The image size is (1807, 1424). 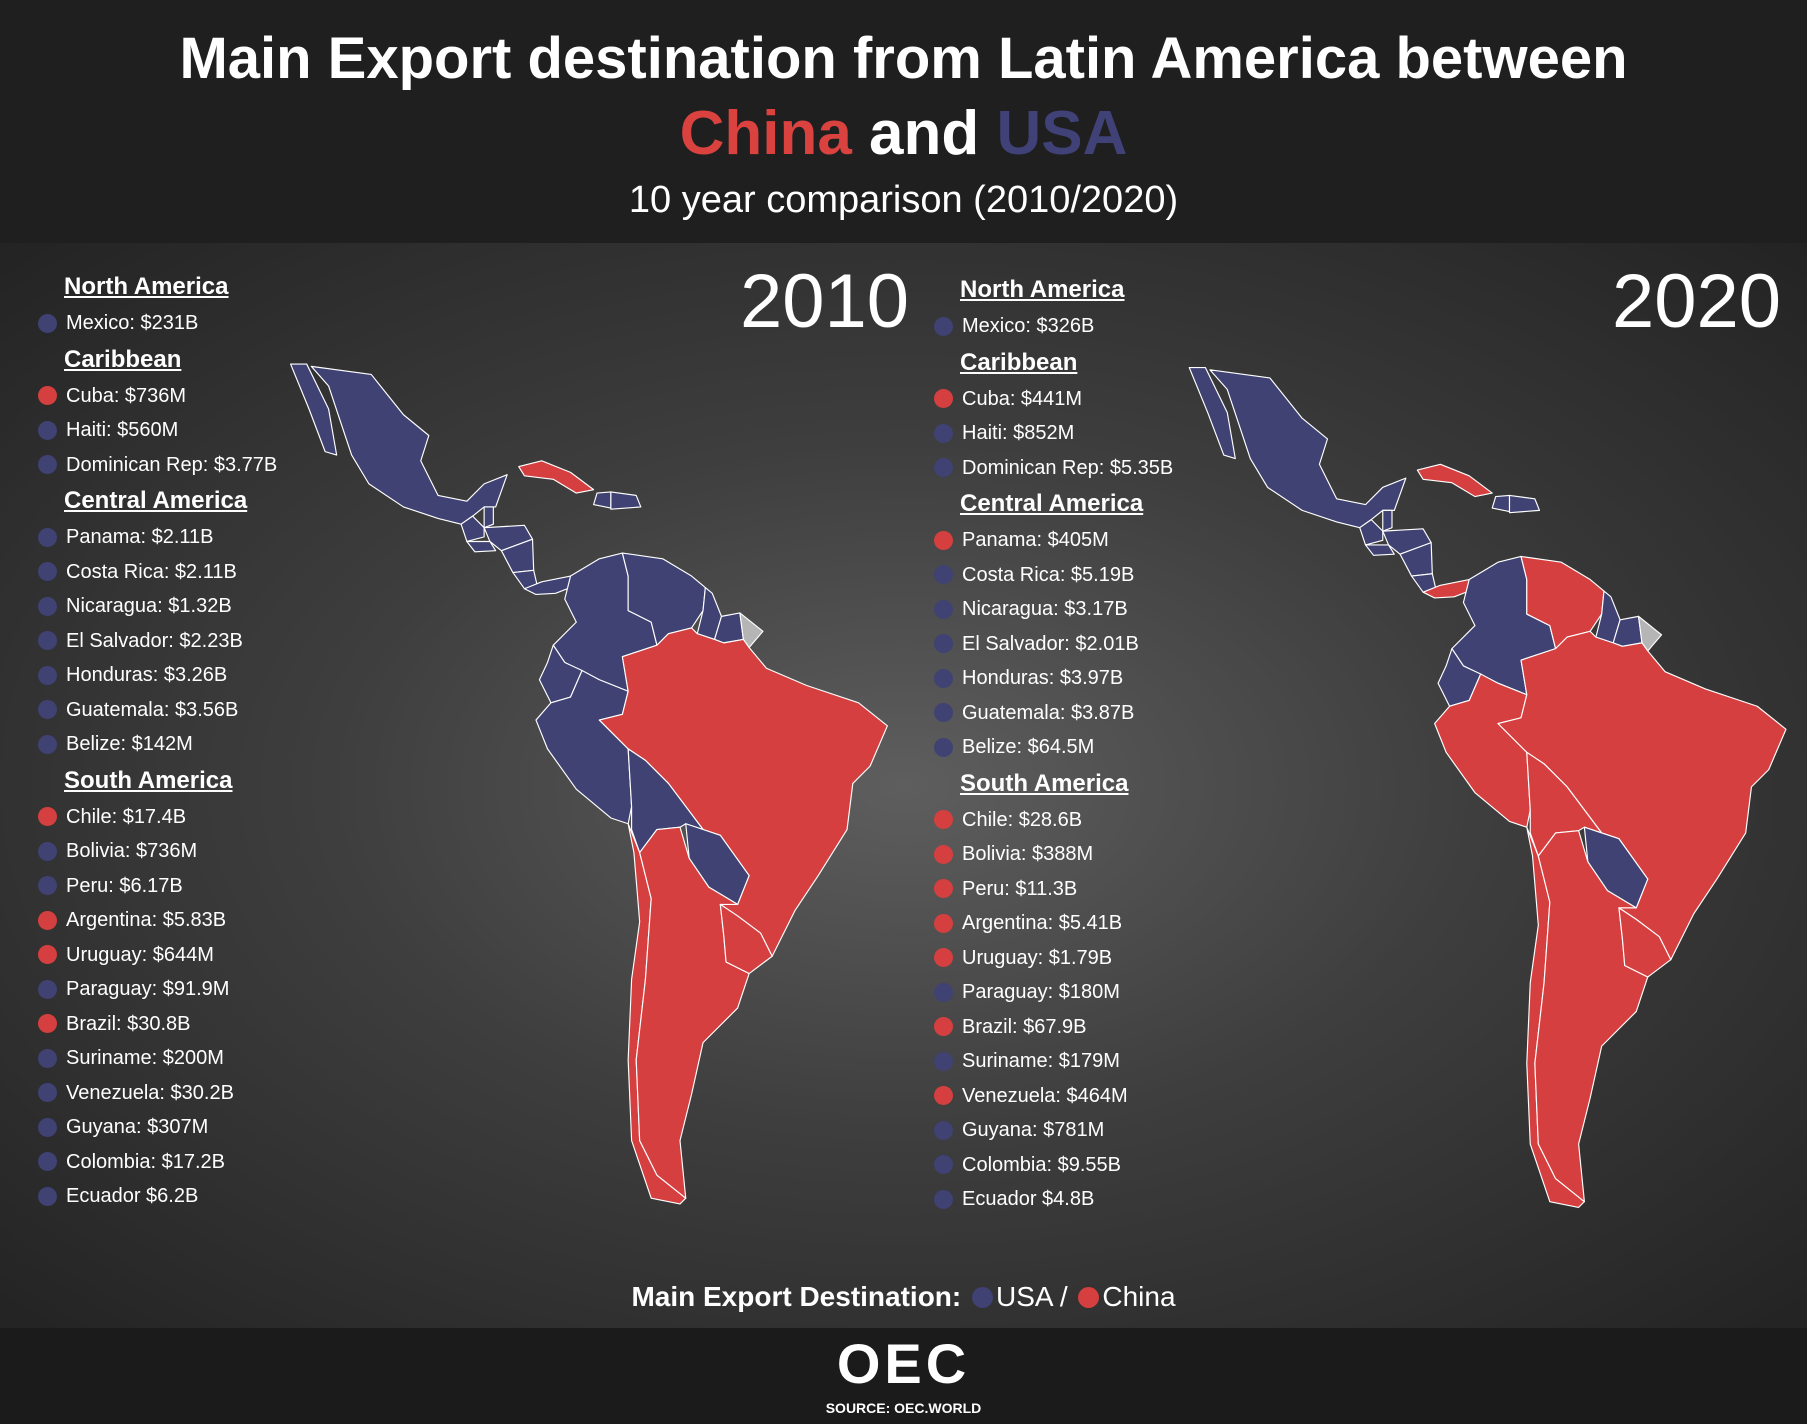 I want to click on country-item-costarica: Costa Rica: $2.11B, so click(x=188, y=572).